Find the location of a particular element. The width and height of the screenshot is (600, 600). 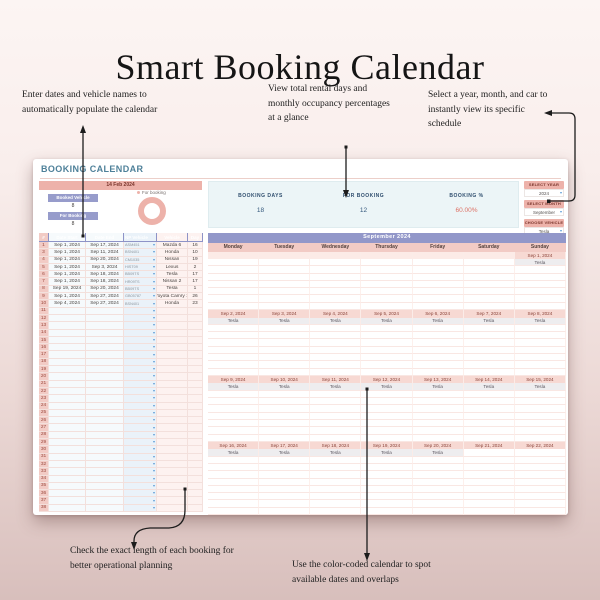

cell-np-vehicle-dropdown: HIST09 ▾ is located at coordinates (140, 267).